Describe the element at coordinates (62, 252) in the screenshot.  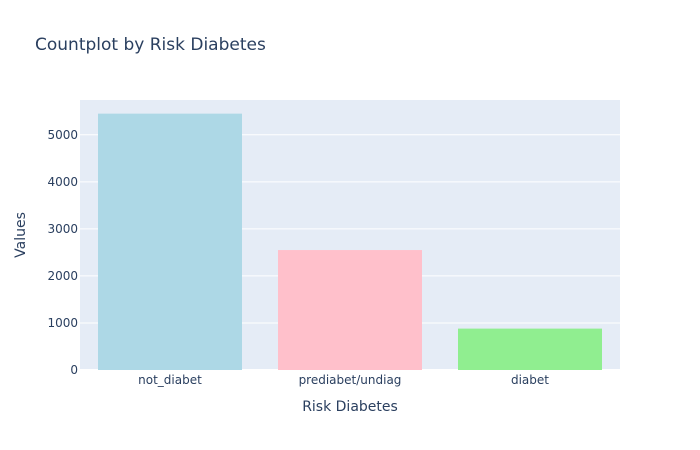
I see `y-tick-labels: 0 1000 2000 3000 4000 5000` at that location.